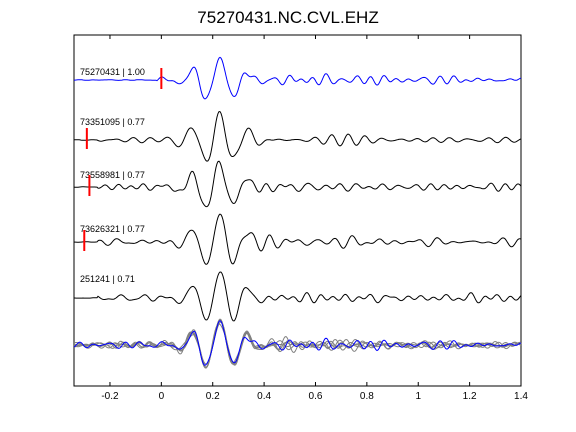 Image resolution: width=576 pixels, height=432 pixels. Describe the element at coordinates (418, 396) in the screenshot. I see `x-tick-label: 1` at that location.